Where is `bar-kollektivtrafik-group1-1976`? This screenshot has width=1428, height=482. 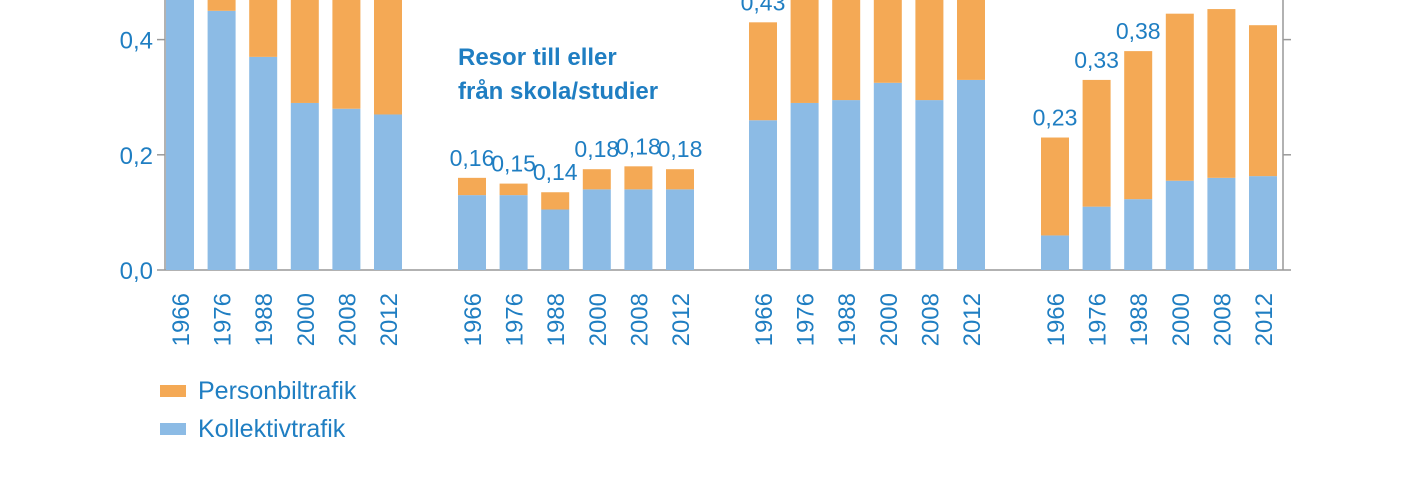
bar-kollektivtrafik-group1-1976 is located at coordinates (221, 140).